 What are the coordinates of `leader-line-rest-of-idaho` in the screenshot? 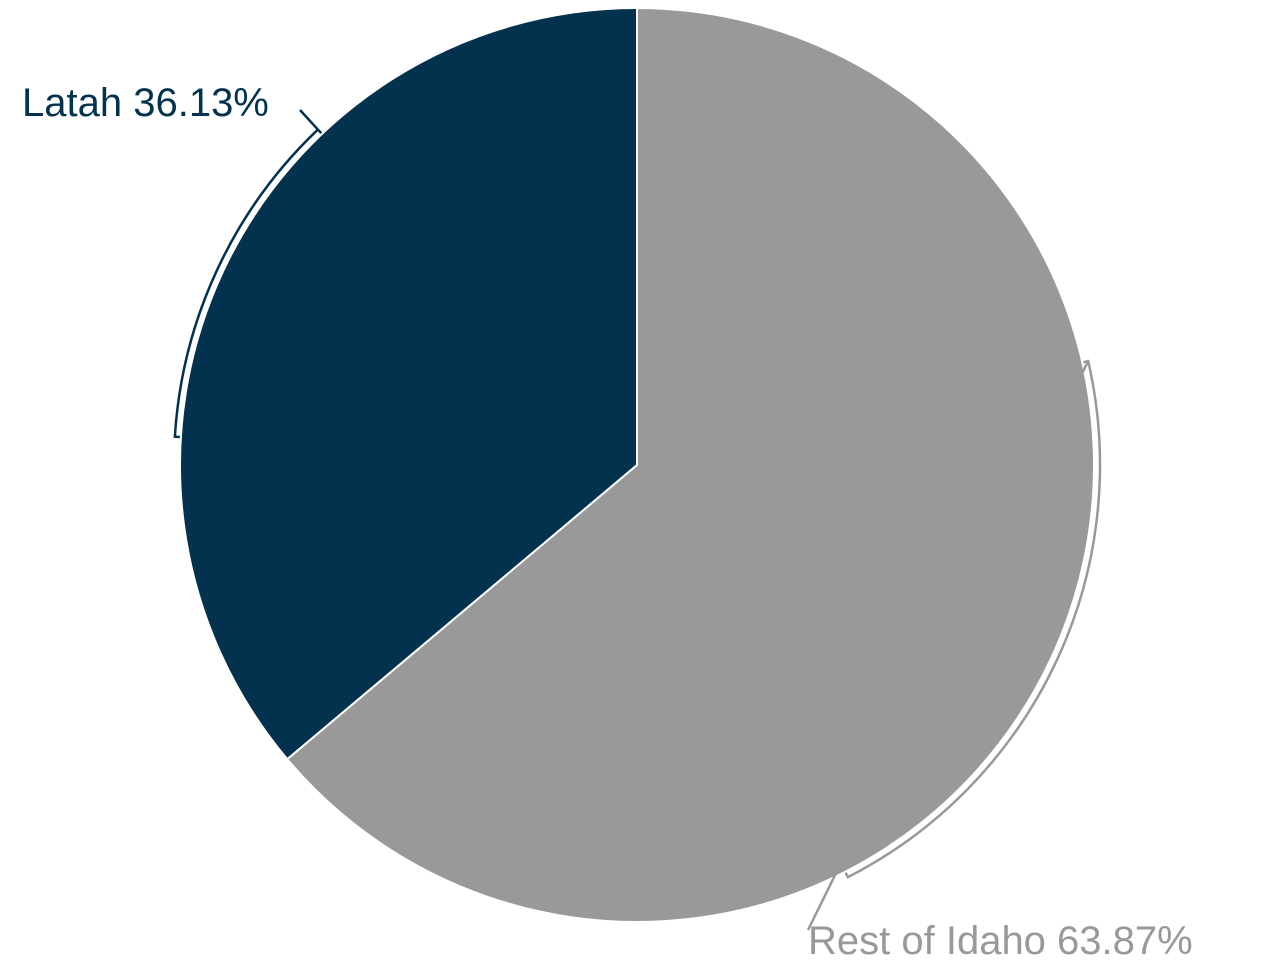 It's located at (954, 645).